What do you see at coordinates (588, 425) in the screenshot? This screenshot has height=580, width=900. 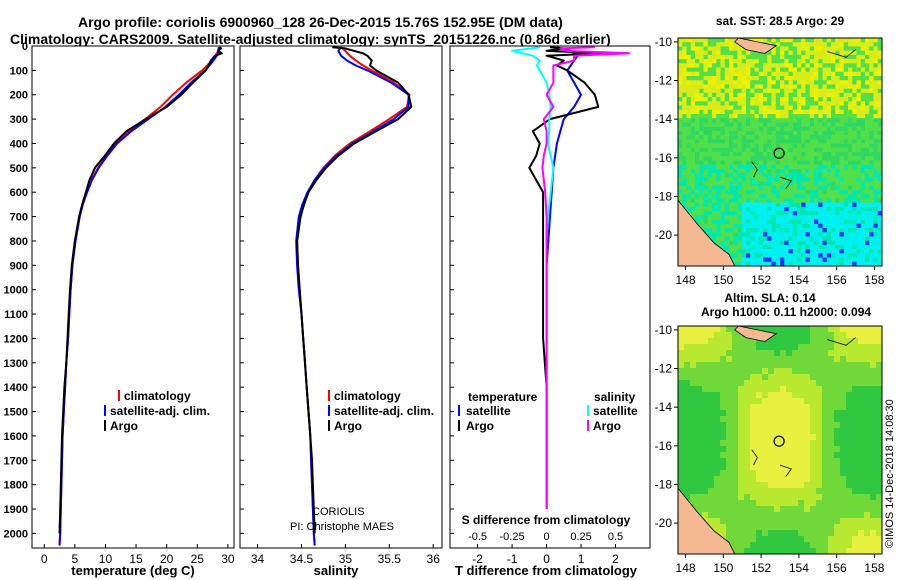 I see `d-legend-sargo-swatch` at bounding box center [588, 425].